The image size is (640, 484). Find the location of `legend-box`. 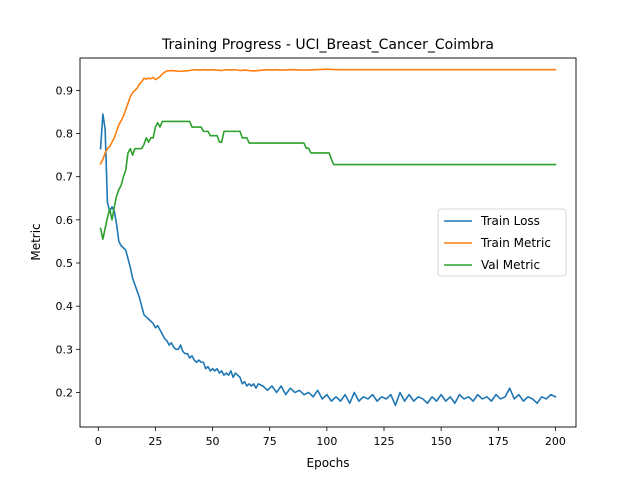

legend-box is located at coordinates (502, 242).